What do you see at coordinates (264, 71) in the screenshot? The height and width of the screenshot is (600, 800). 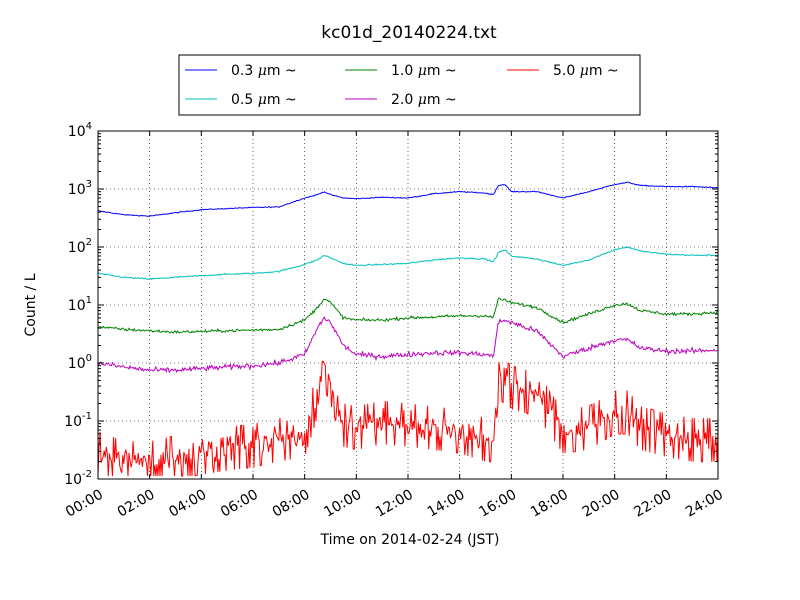 I see `legend-entry: 0.3 μm ~` at bounding box center [264, 71].